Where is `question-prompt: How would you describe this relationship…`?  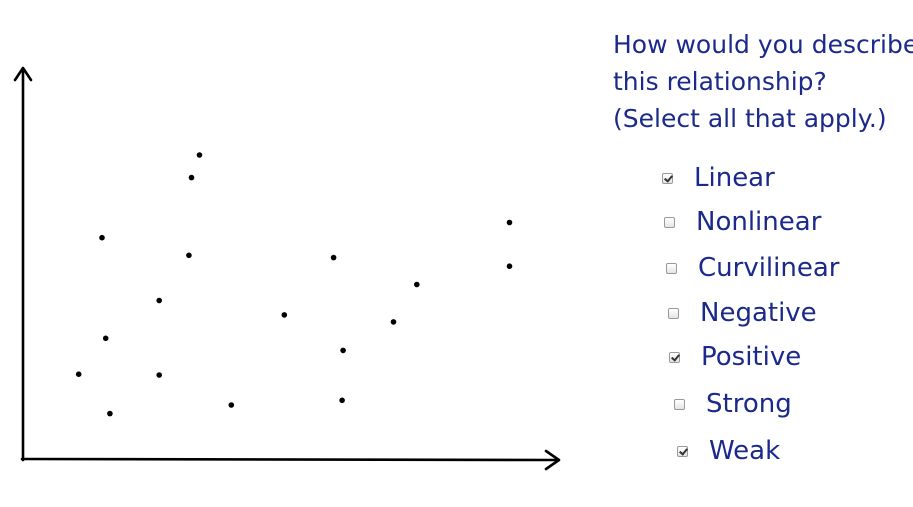 question-prompt: How would you describe this relationship… is located at coordinates (763, 81).